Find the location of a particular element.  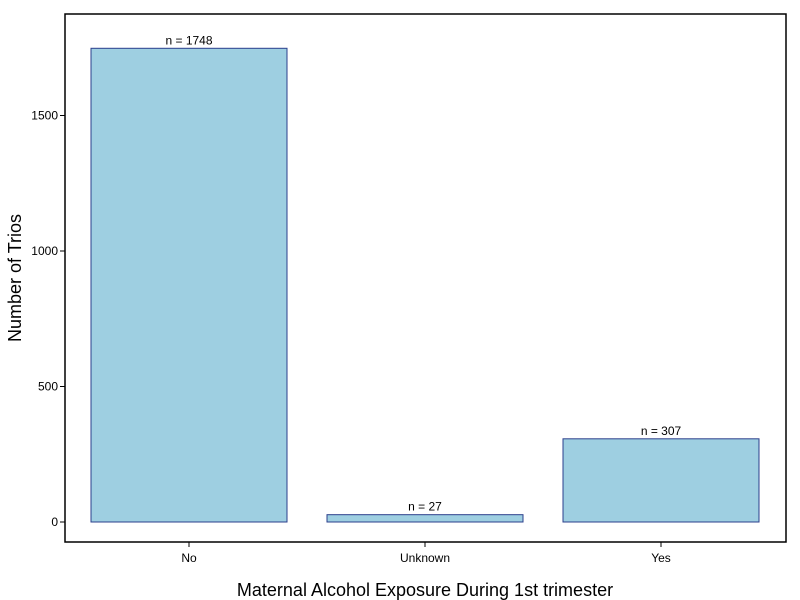

y-tick-label: 1500 is located at coordinates (44, 116).